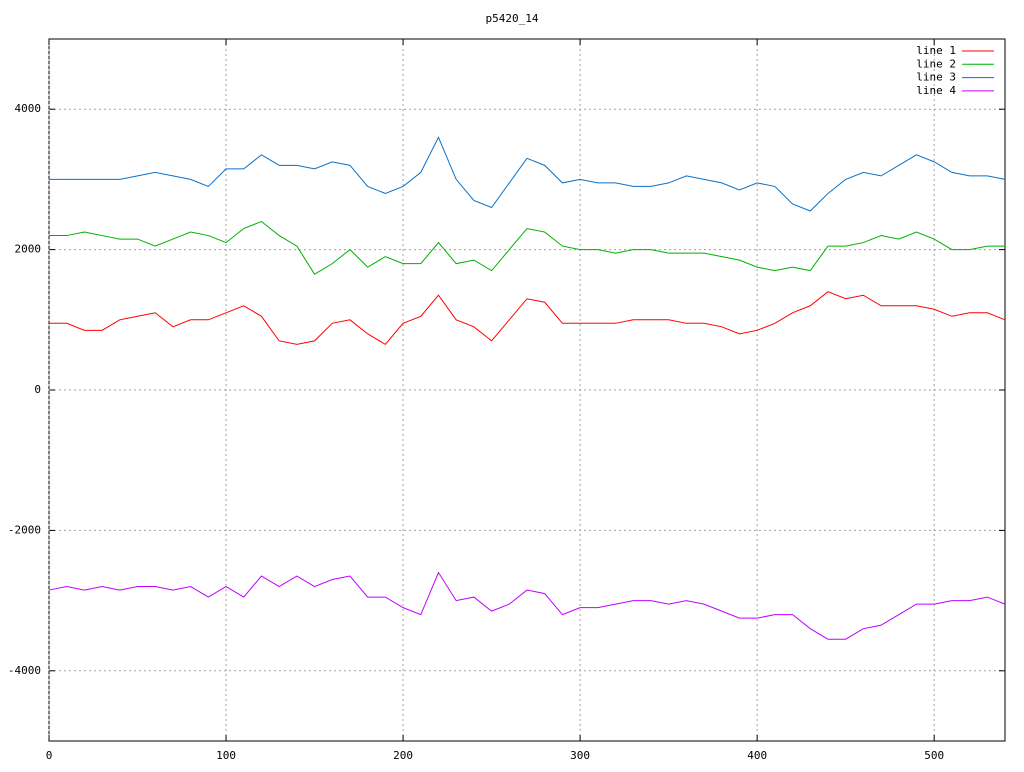 This screenshot has height=772, width=1024. Describe the element at coordinates (512, 18) in the screenshot. I see `chart-title: p5420_14` at that location.